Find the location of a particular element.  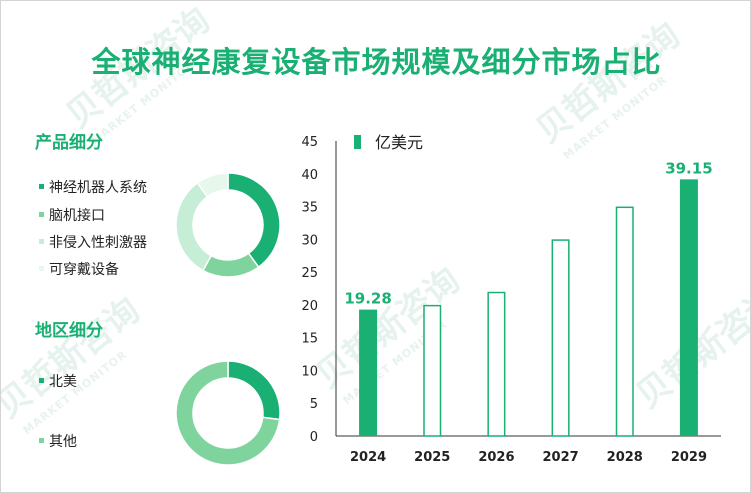

region-section-title: 地区细分 is located at coordinates (69, 331).